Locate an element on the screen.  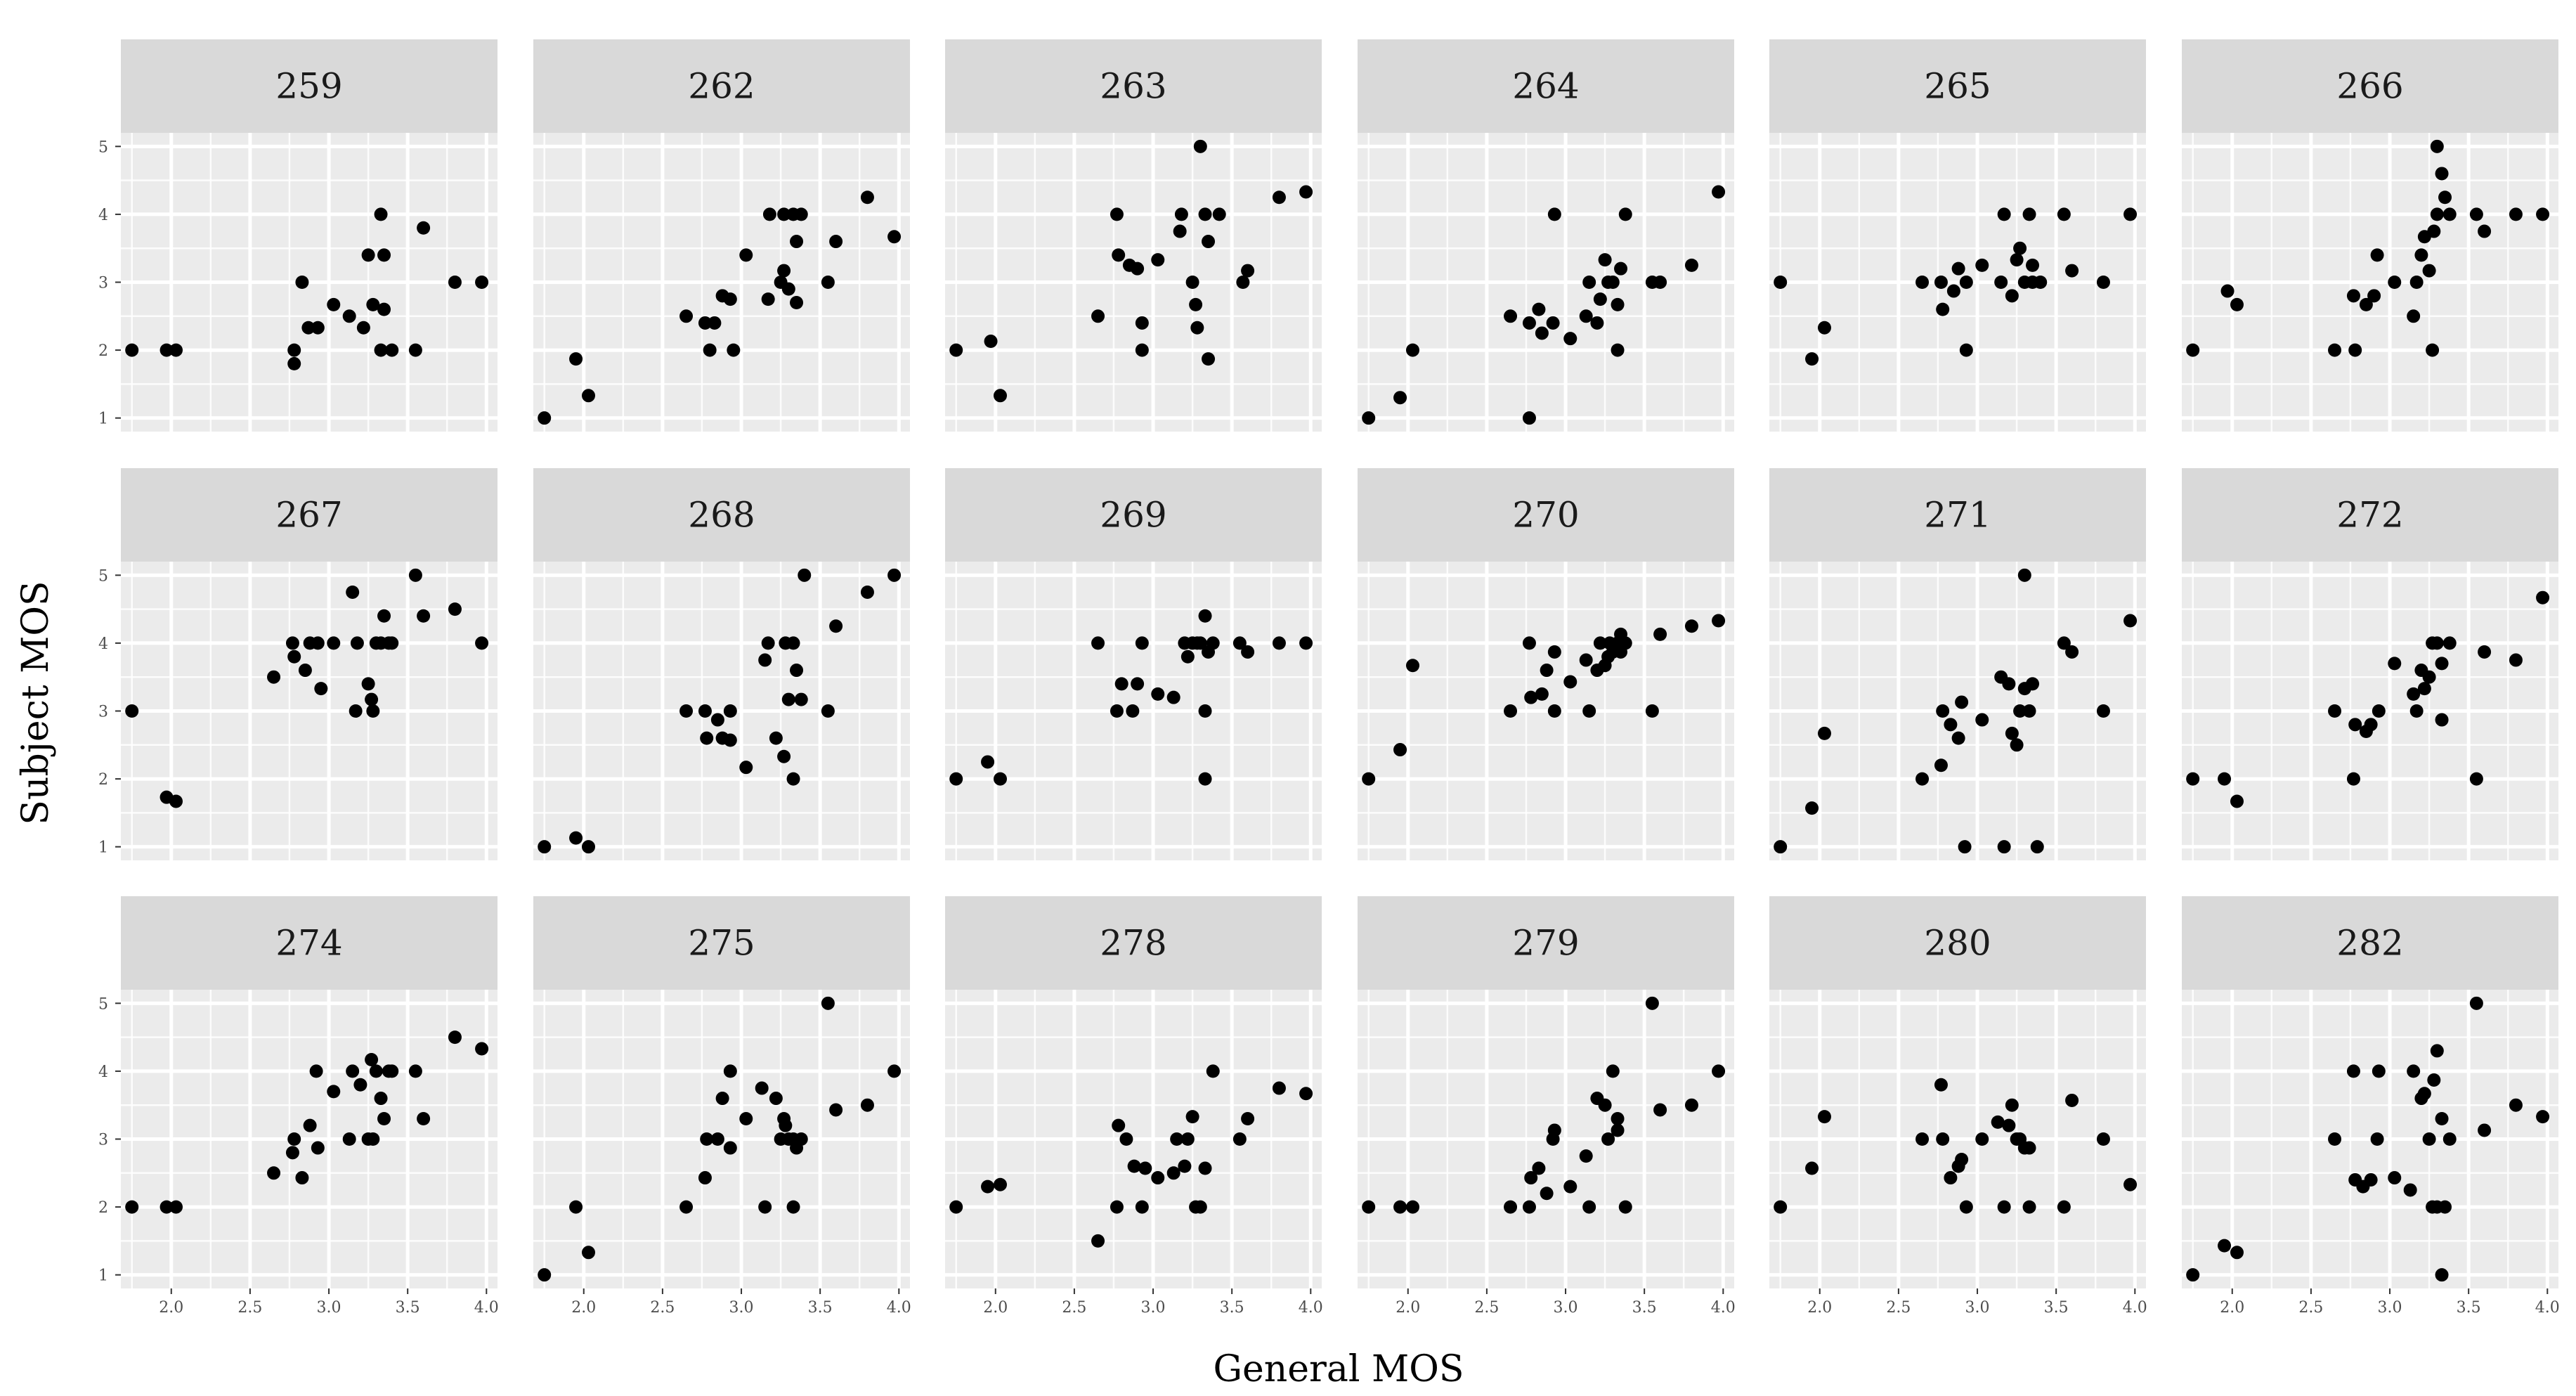
facet-strip-label: 269 is located at coordinates (1133, 515).